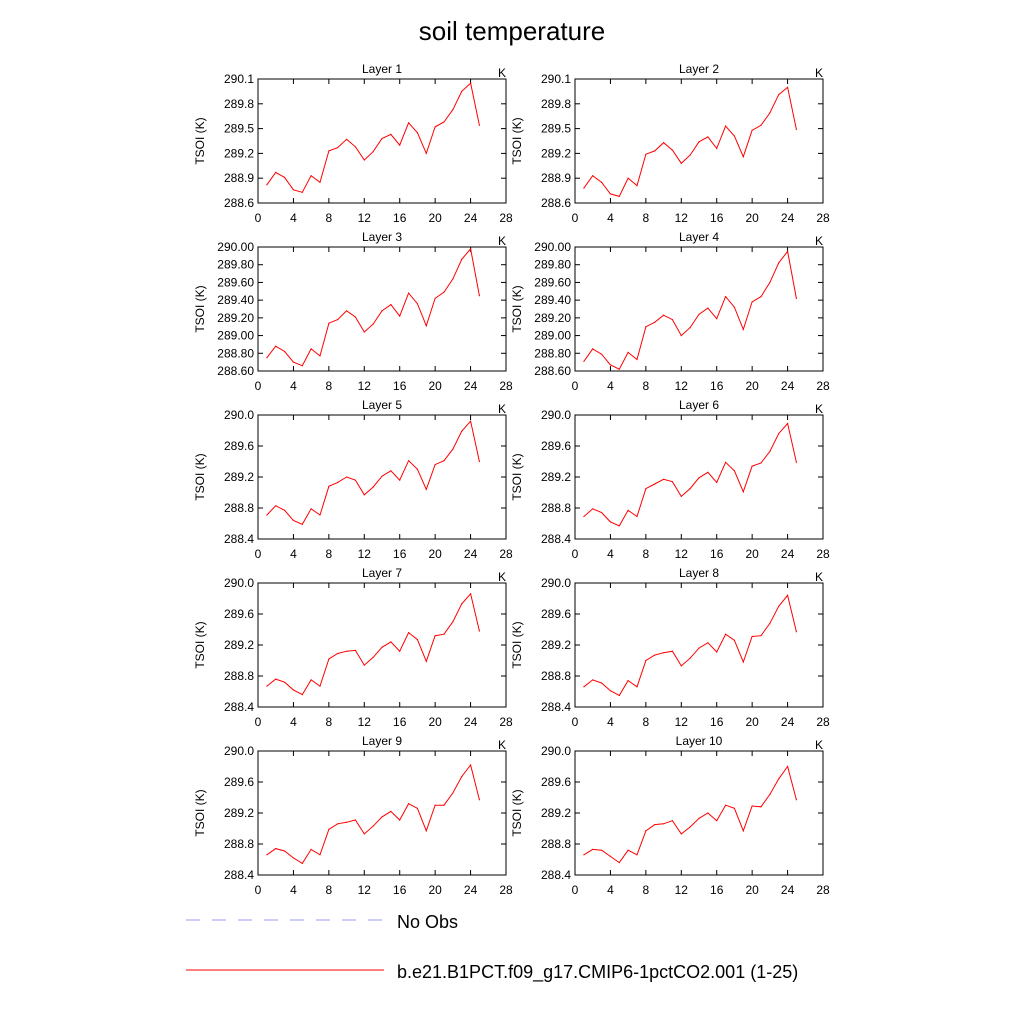  Describe the element at coordinates (552, 336) in the screenshot. I see `y-tick-label: 289.00` at that location.